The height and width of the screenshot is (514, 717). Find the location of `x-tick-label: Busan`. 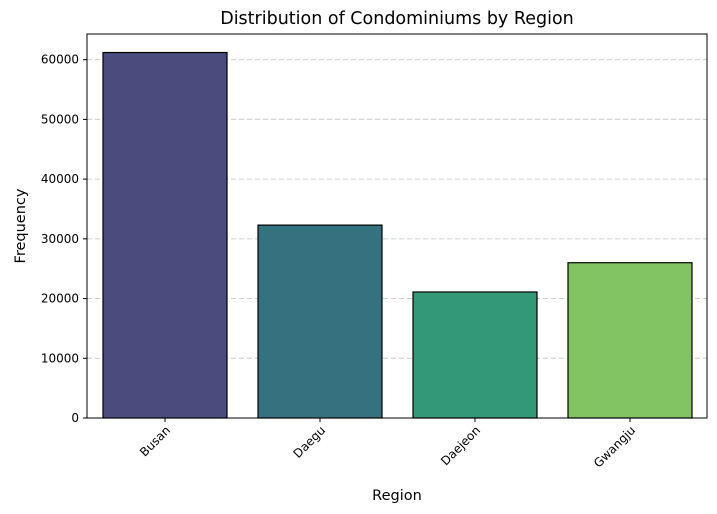

x-tick-label: Busan is located at coordinates (155, 441).